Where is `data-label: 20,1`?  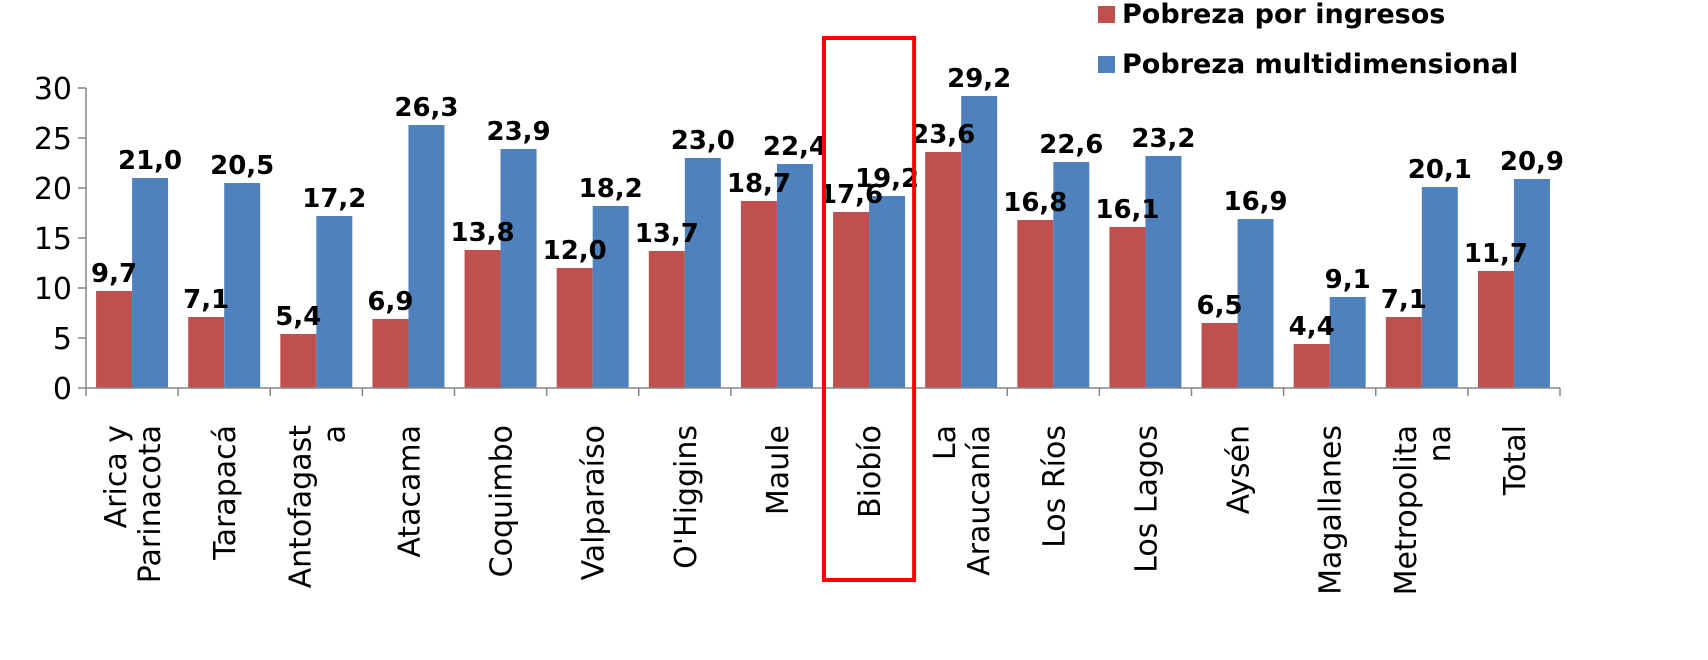
data-label: 20,1 is located at coordinates (1440, 170).